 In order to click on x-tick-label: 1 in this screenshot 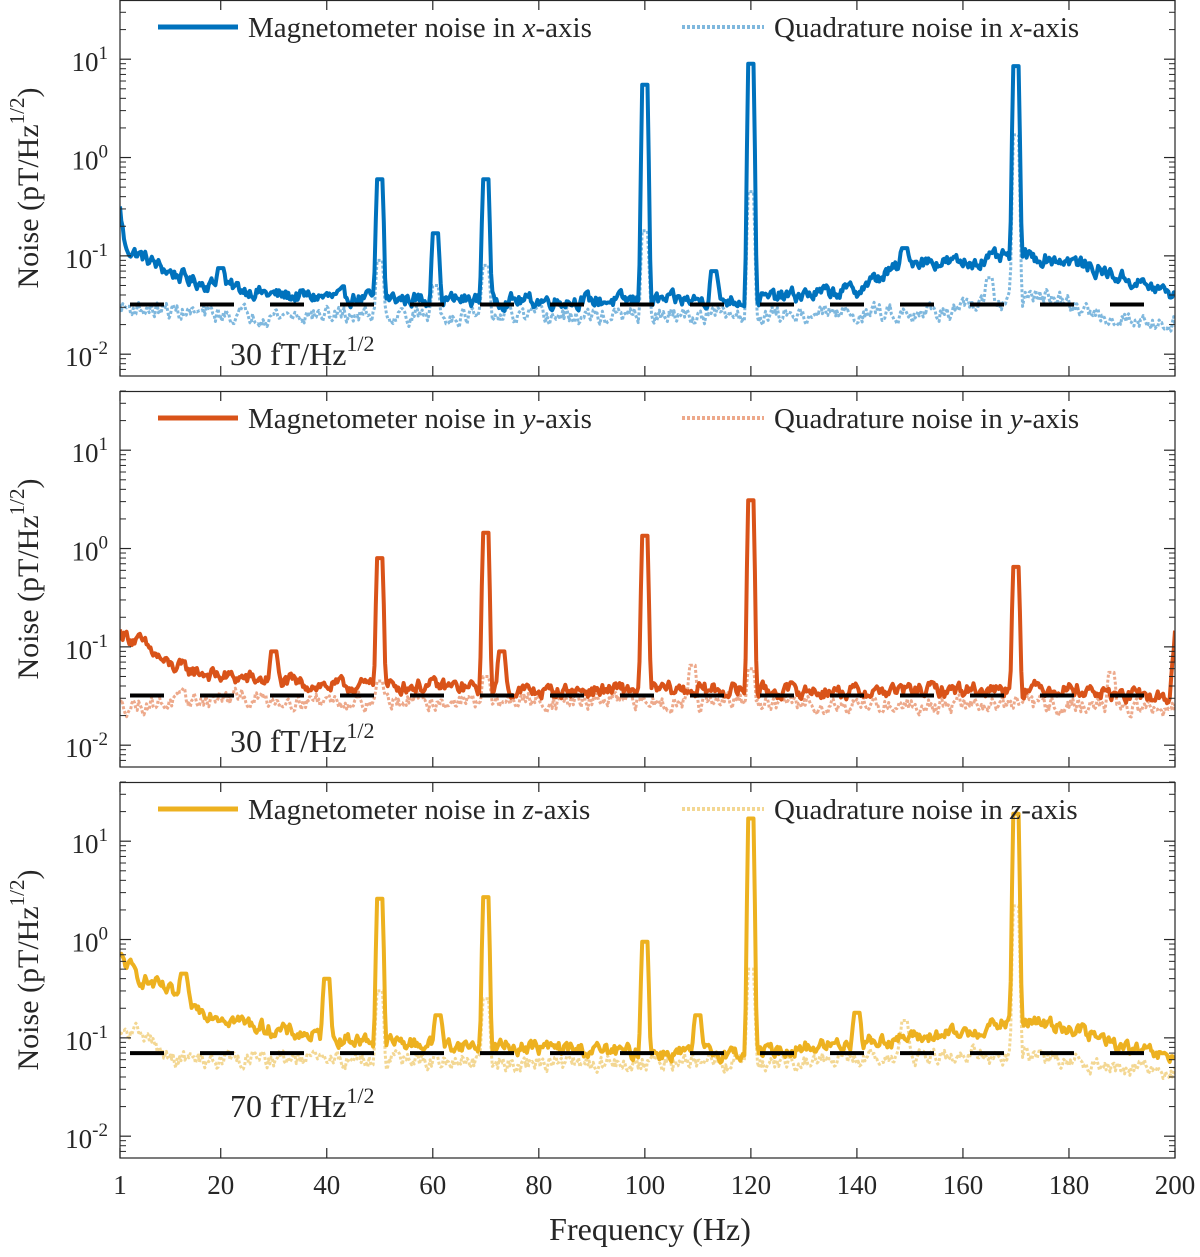, I will do `click(120, 1185)`.